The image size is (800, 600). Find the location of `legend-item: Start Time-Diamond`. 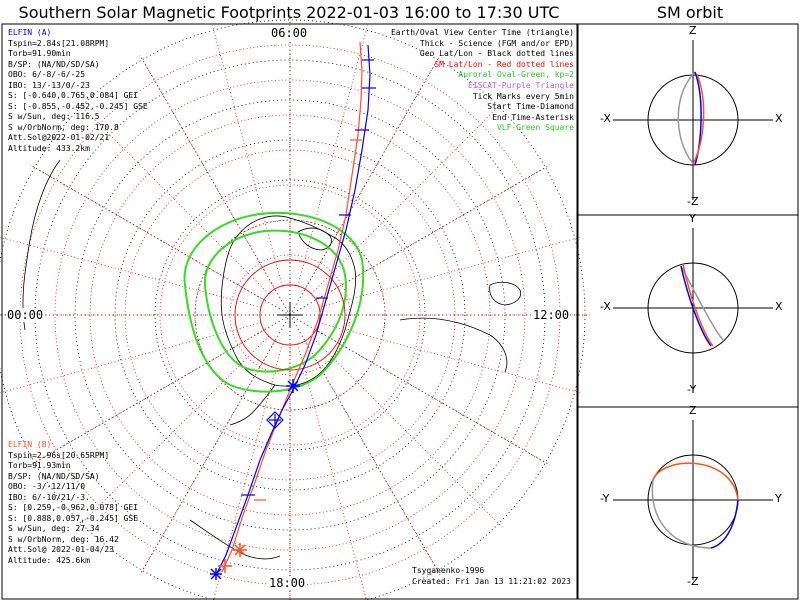

legend-item: Start Time-Diamond is located at coordinates (530, 107).